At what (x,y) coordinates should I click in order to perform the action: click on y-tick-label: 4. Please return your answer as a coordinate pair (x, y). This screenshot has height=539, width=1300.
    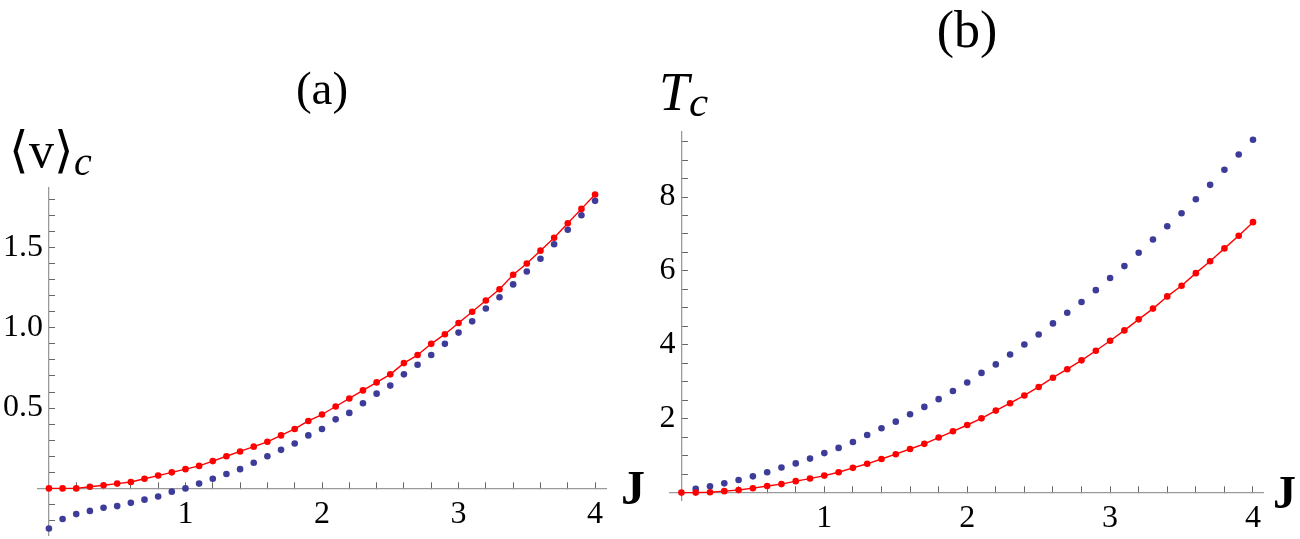
    Looking at the image, I should click on (667, 342).